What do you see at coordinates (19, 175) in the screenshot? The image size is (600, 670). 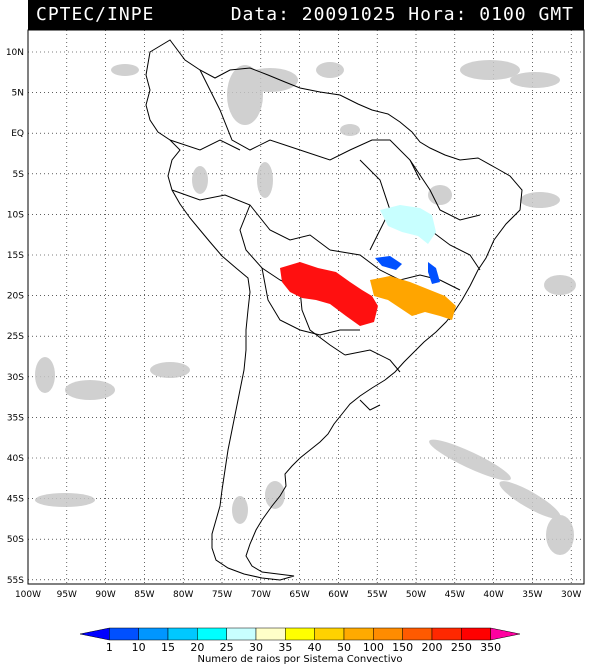 I see `lat-label: 5S` at bounding box center [19, 175].